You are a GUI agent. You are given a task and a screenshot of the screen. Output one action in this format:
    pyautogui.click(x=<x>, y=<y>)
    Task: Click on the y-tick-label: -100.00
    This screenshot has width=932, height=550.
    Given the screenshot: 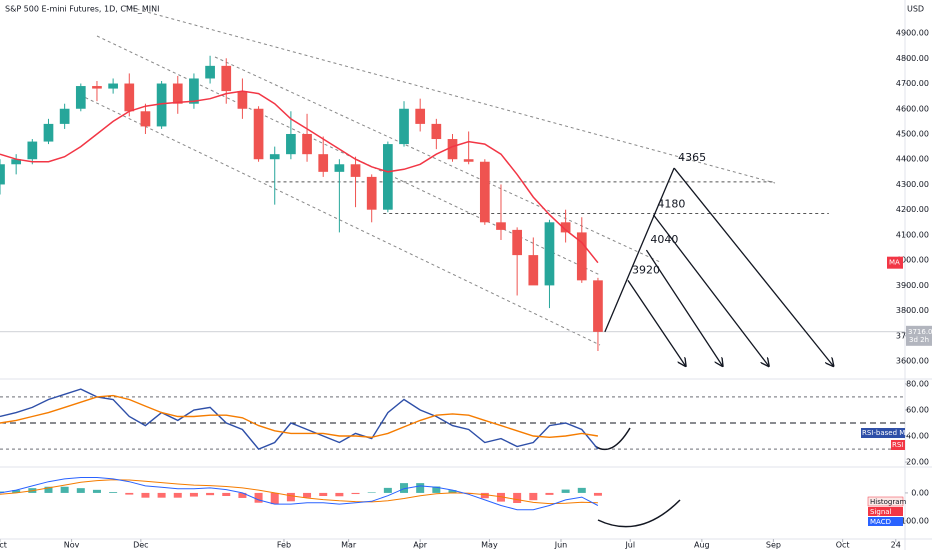 What is the action you would take?
    pyautogui.click(x=913, y=520)
    